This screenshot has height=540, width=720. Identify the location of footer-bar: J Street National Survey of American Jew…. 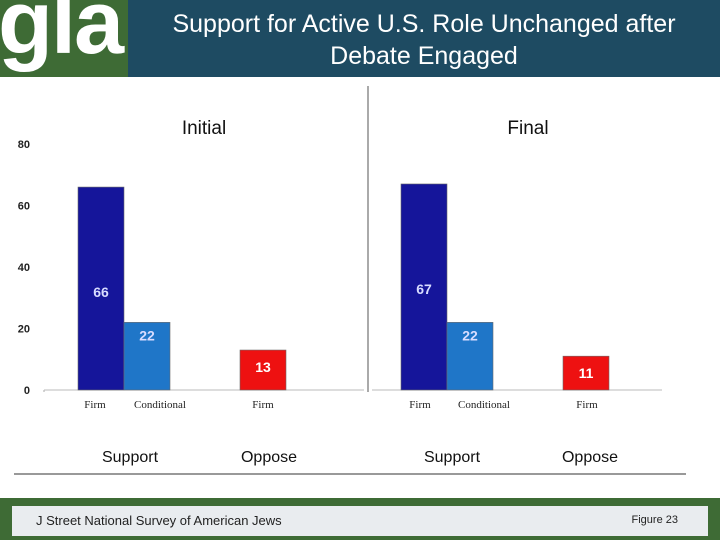
(360, 519).